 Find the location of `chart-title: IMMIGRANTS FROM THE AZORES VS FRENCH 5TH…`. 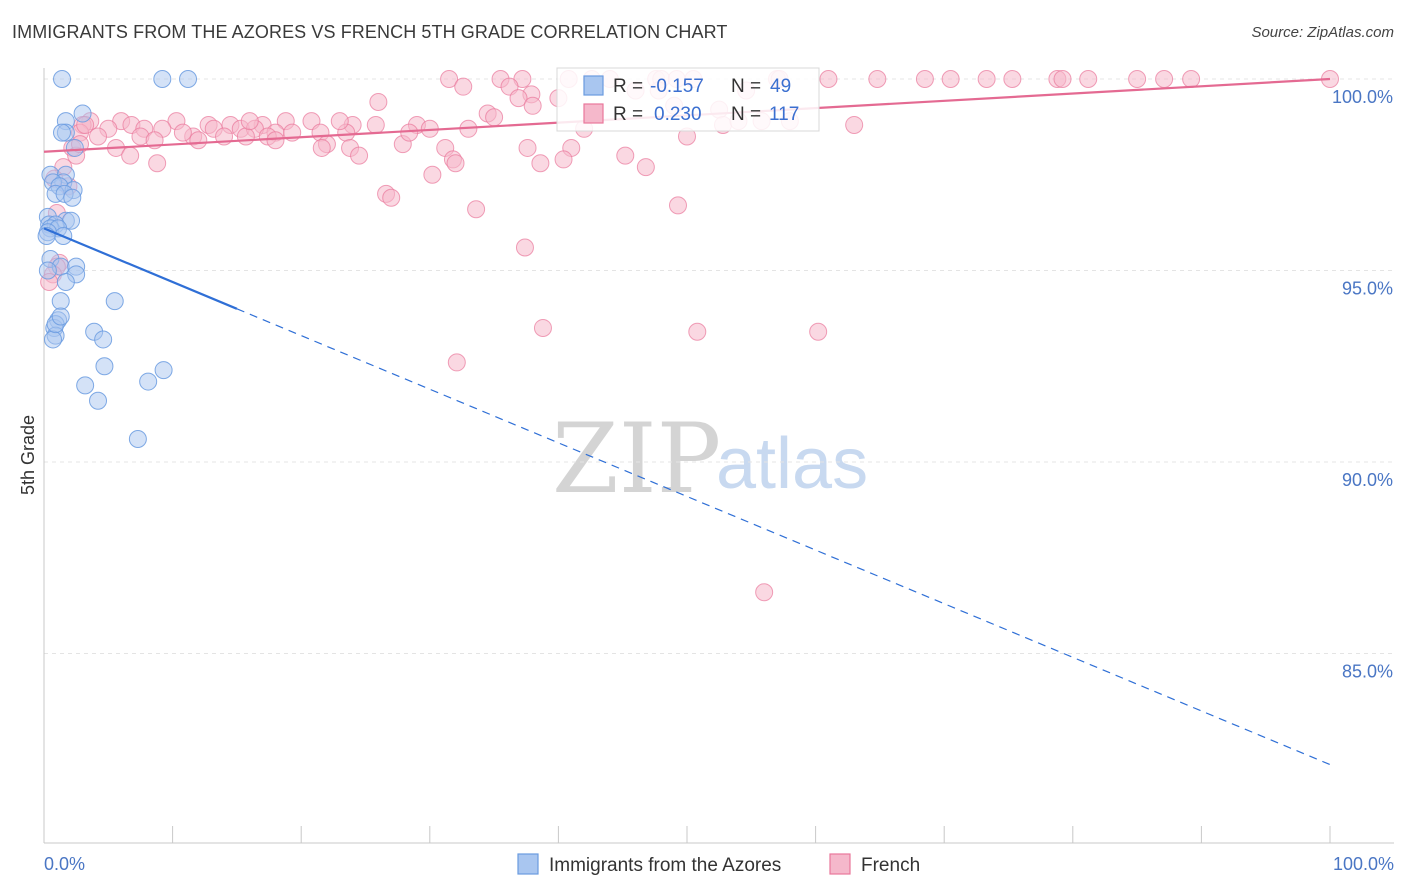

chart-title: IMMIGRANTS FROM THE AZORES VS FRENCH 5TH… is located at coordinates (370, 32).